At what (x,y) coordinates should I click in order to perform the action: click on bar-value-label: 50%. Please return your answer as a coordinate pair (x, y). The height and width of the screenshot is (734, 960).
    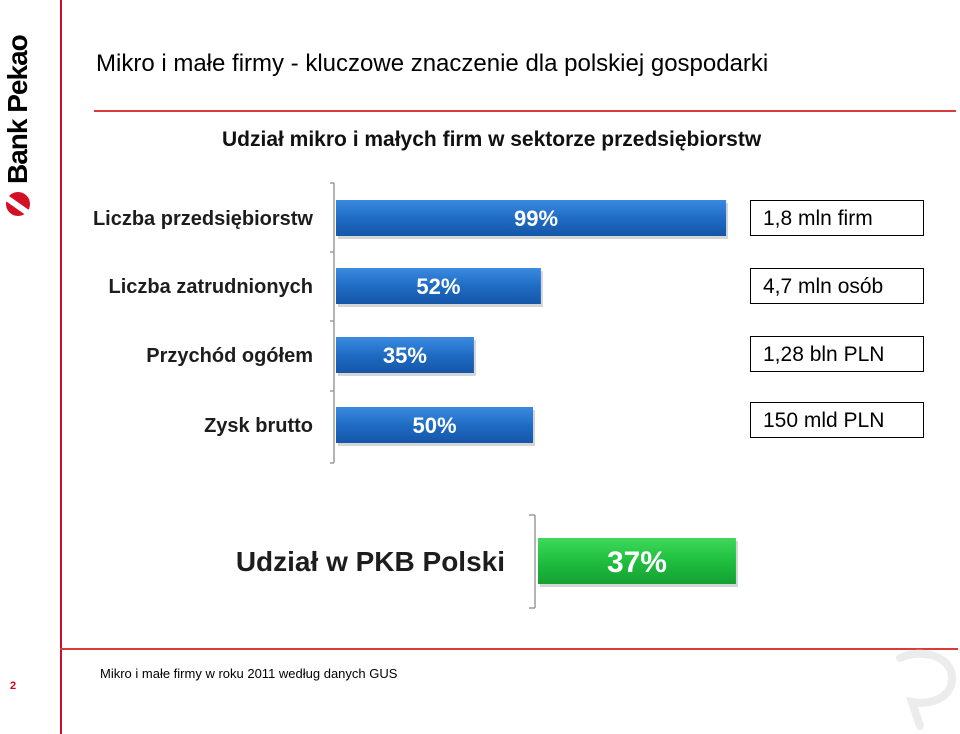
    Looking at the image, I should click on (434, 425).